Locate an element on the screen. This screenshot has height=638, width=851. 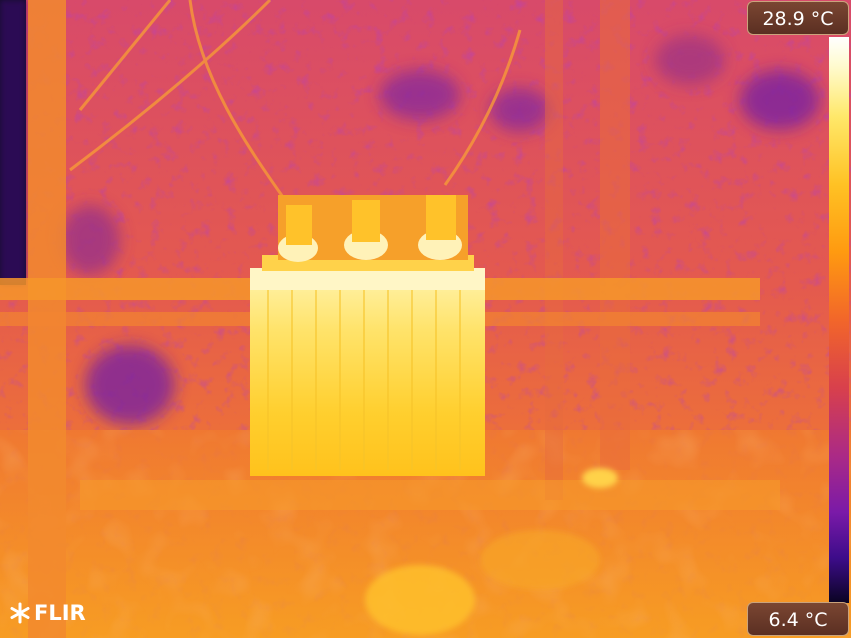
max-temperature-label: 28.9 °C is located at coordinates (798, 18).